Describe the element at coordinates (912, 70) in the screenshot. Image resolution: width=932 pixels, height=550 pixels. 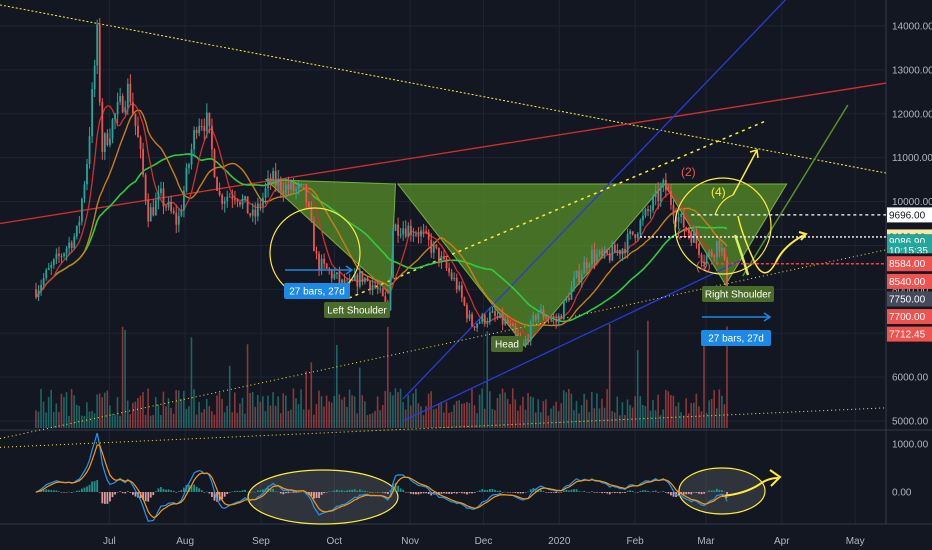
I see `price-tick-label-1: 13000.00` at that location.